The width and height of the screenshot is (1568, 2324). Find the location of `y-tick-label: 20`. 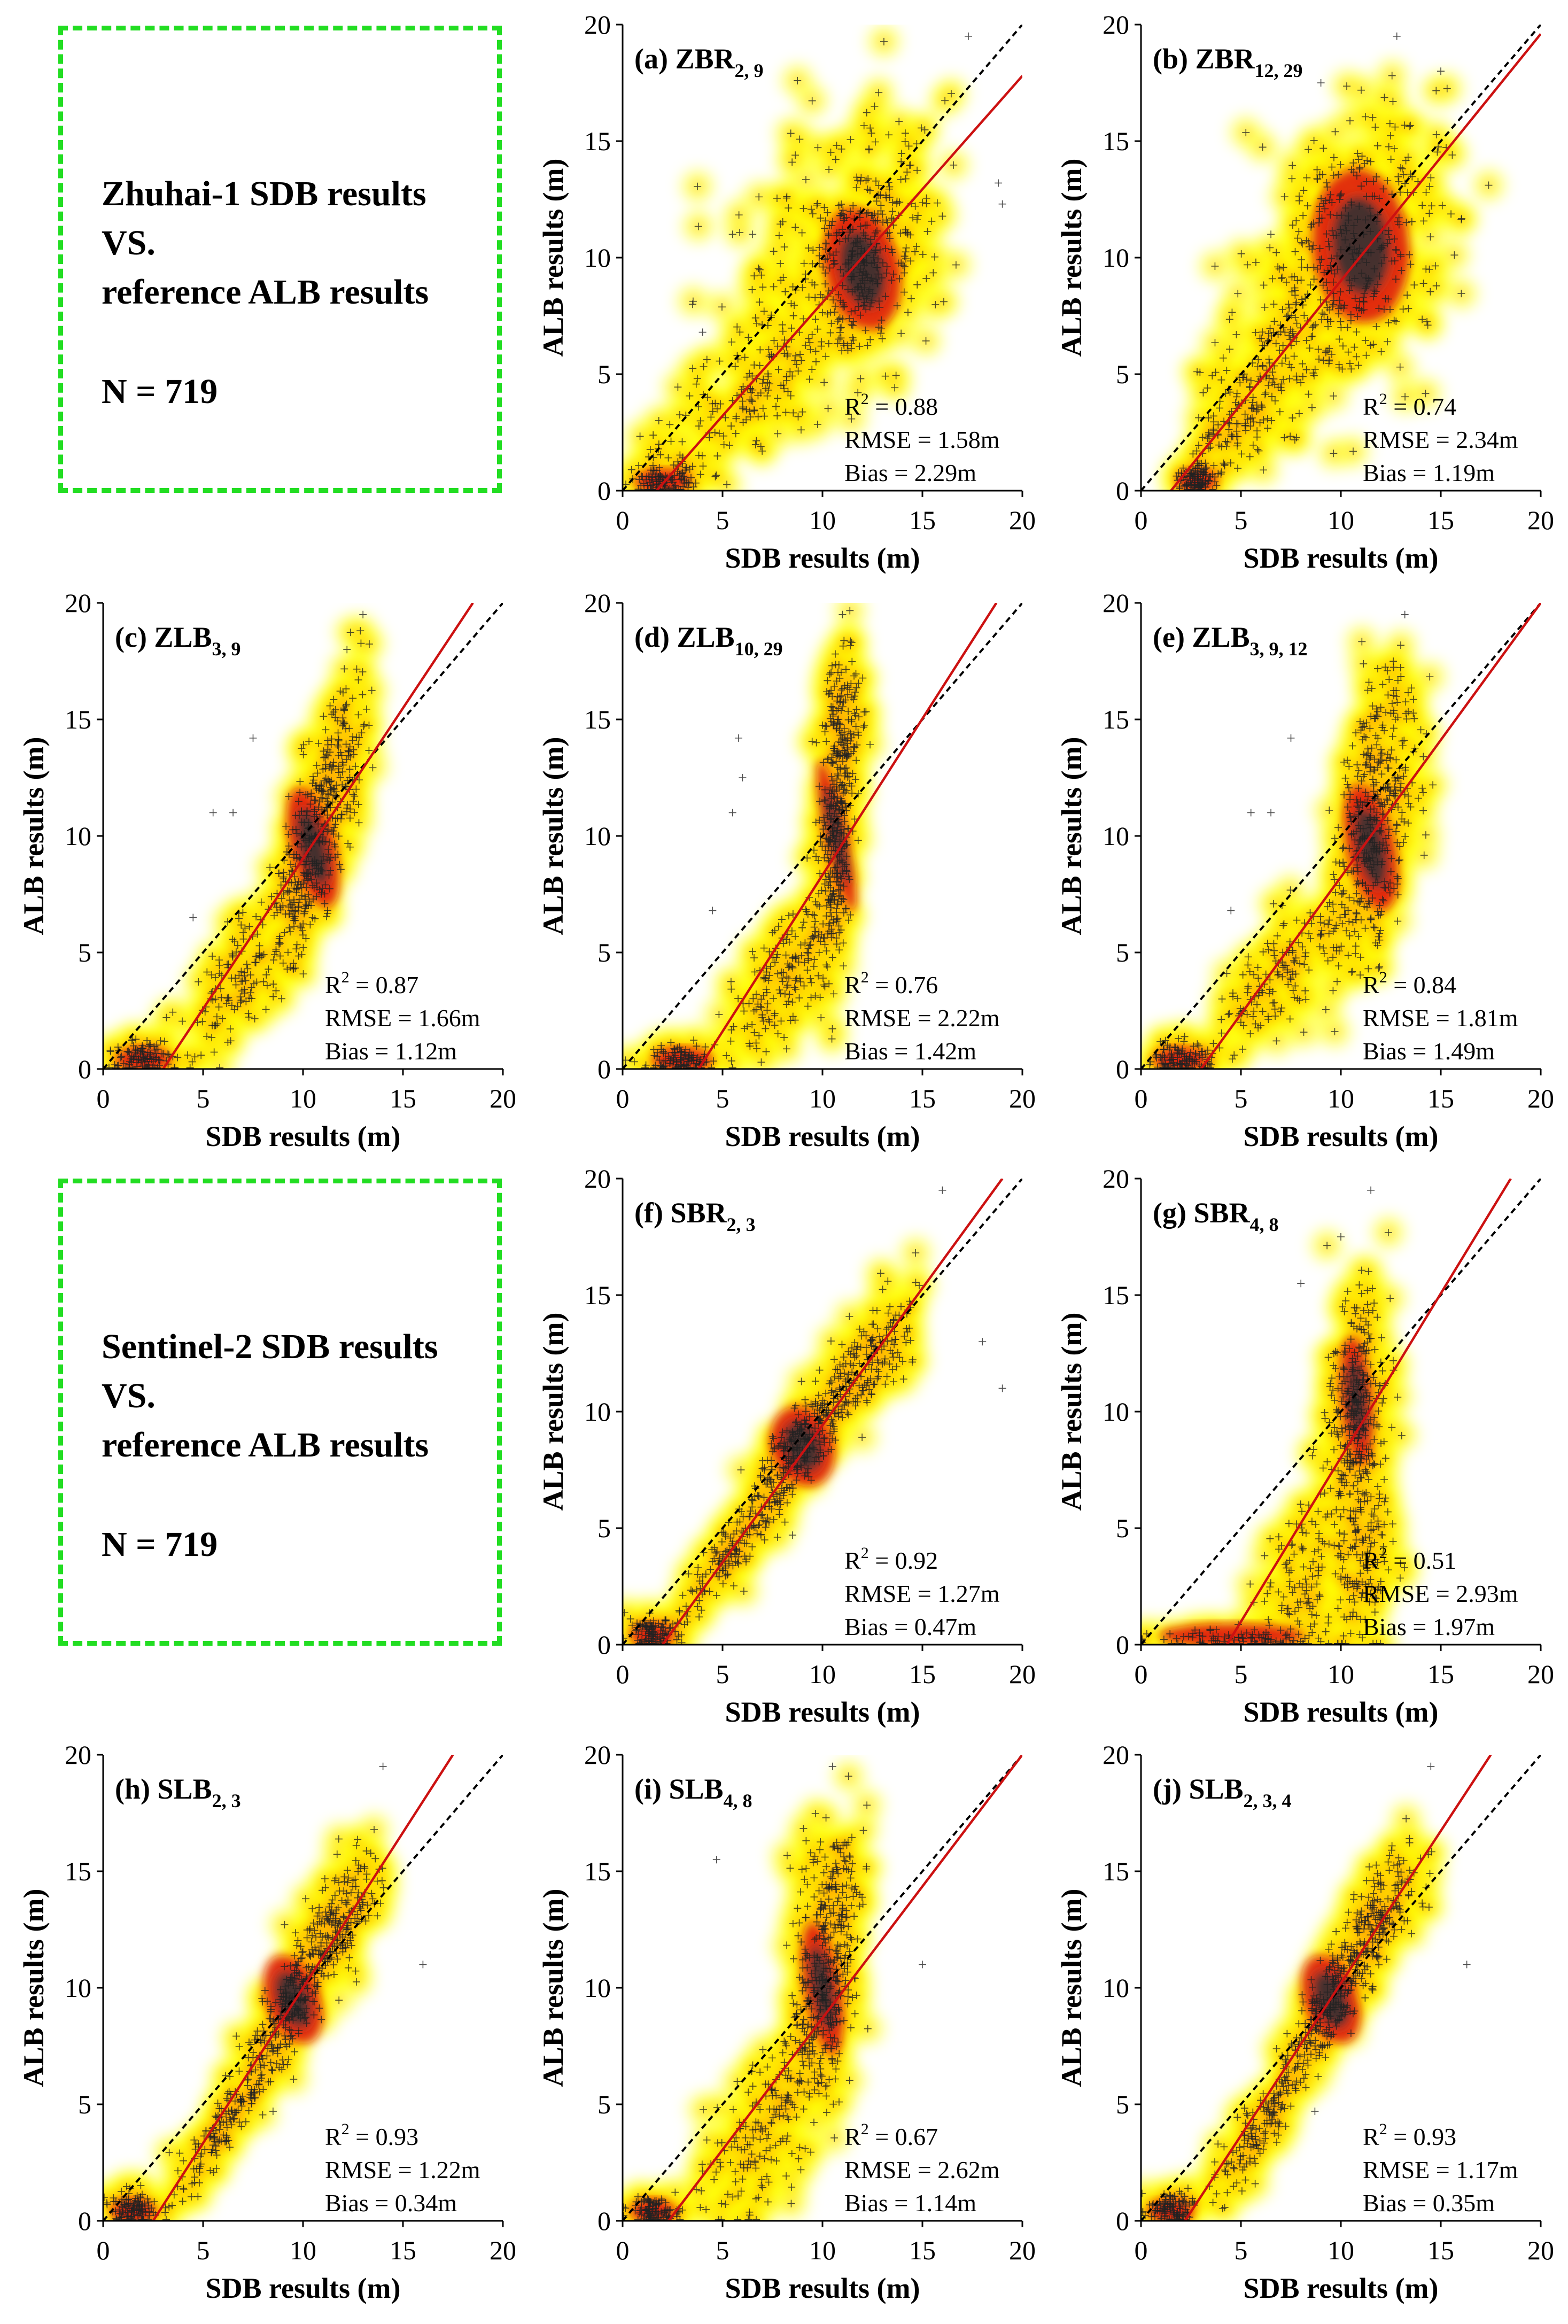

y-tick-label: 20 is located at coordinates (1116, 25).